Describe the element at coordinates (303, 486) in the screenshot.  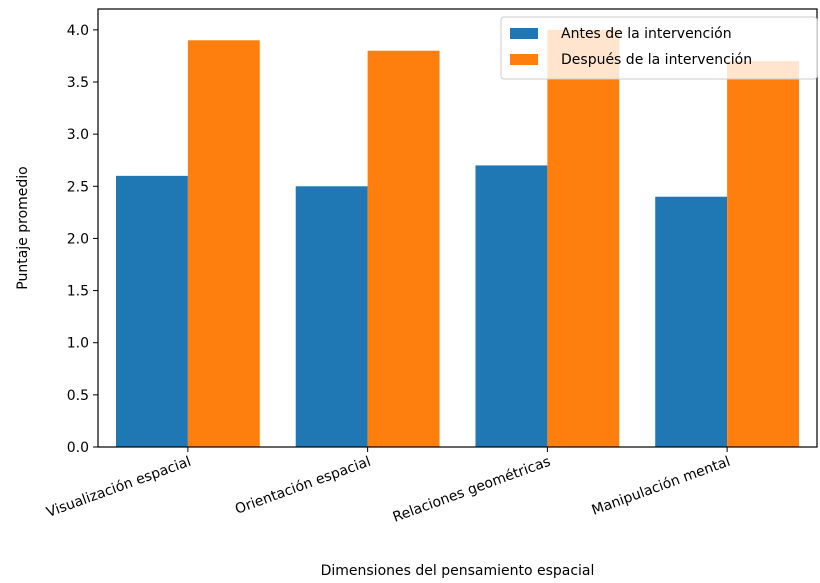
I see `x-tick-label: Orientación espacial` at that location.